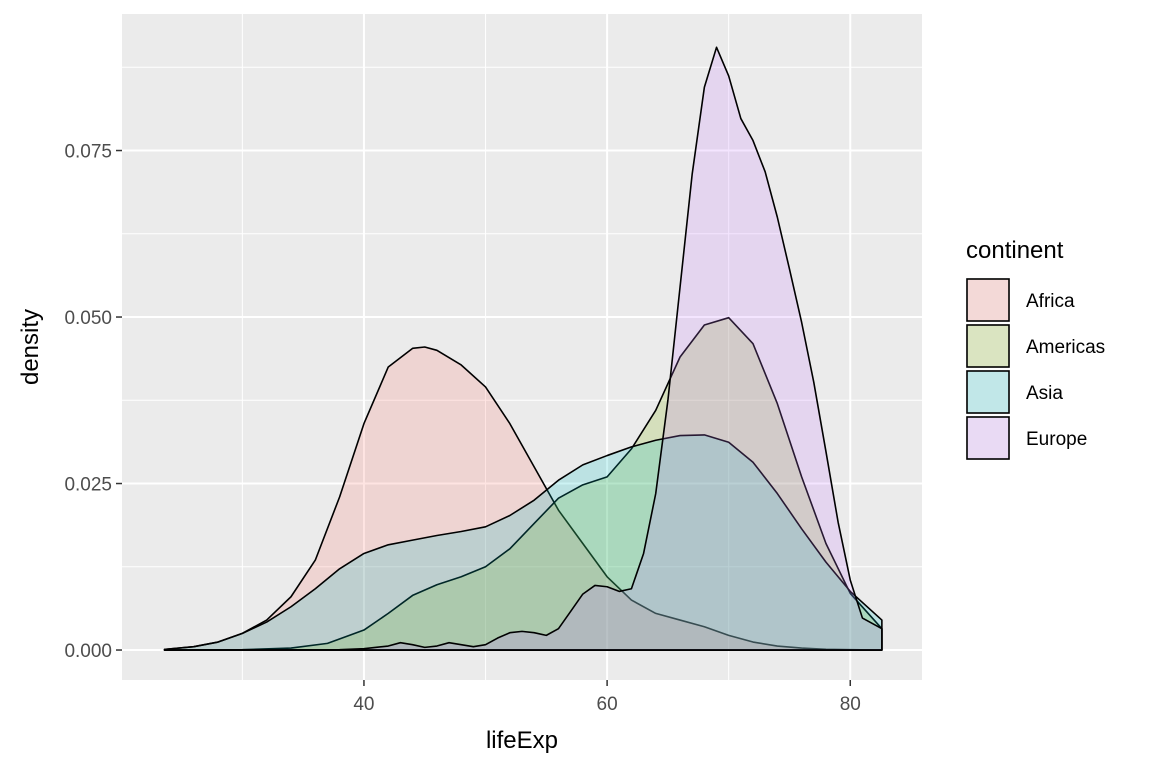 The image size is (1152, 773). I want to click on legend-label-europe: Europe, so click(1056, 439).